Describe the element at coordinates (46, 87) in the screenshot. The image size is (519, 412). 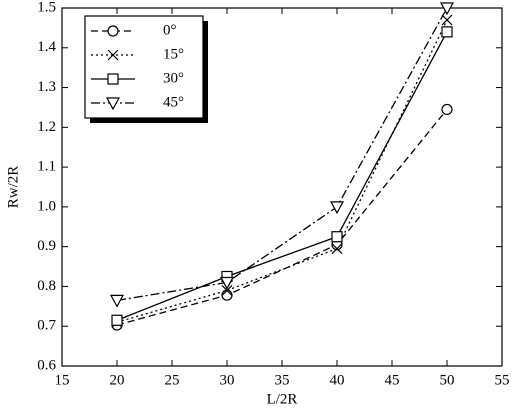
I see `y-tick-label: 1.3` at that location.